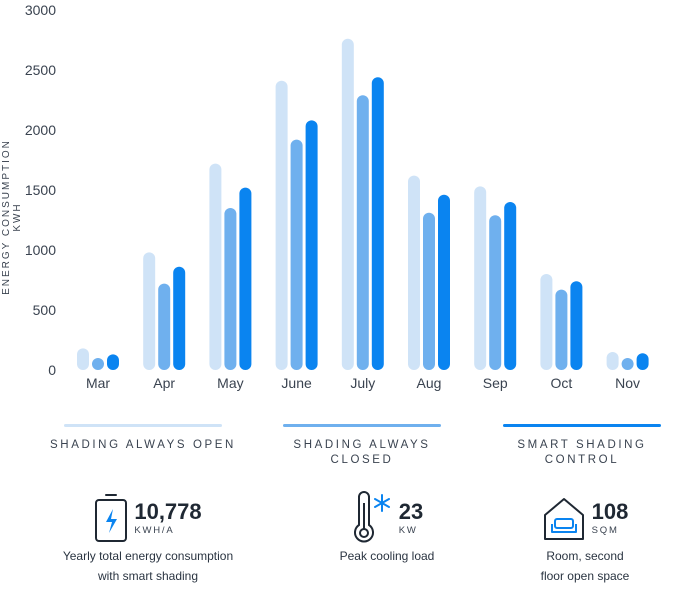 The width and height of the screenshot is (688, 590). What do you see at coordinates (582, 445) in the screenshot?
I see `legend-label-smart-line1: SMART SHADING` at bounding box center [582, 445].